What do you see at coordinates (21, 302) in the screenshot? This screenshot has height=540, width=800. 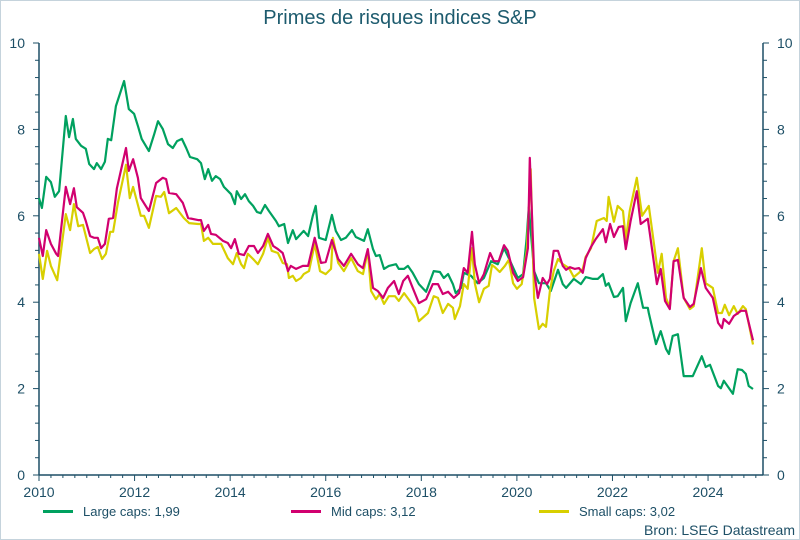 I see `y-tick-label-left: 4` at bounding box center [21, 302].